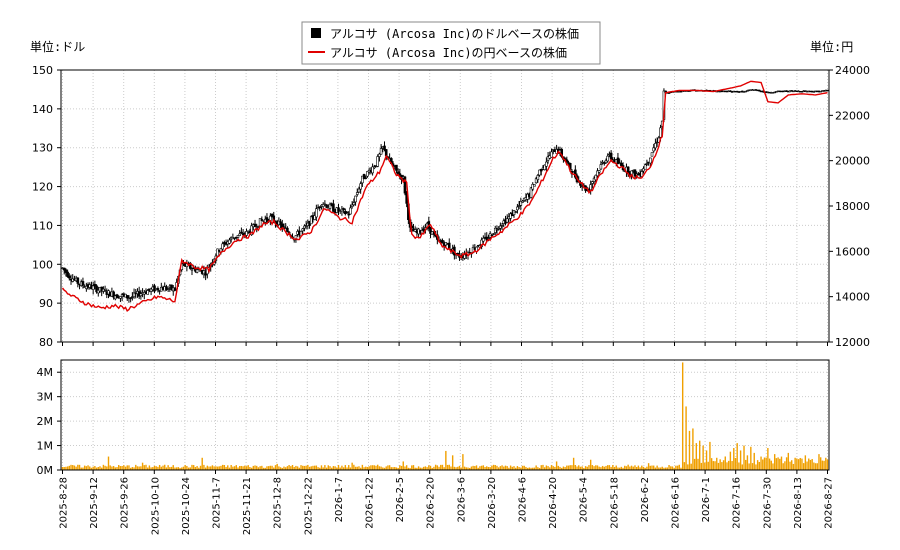 This screenshot has width=900, height=550. I want to click on x-tick-label: 2025-9-26, so click(125, 503).